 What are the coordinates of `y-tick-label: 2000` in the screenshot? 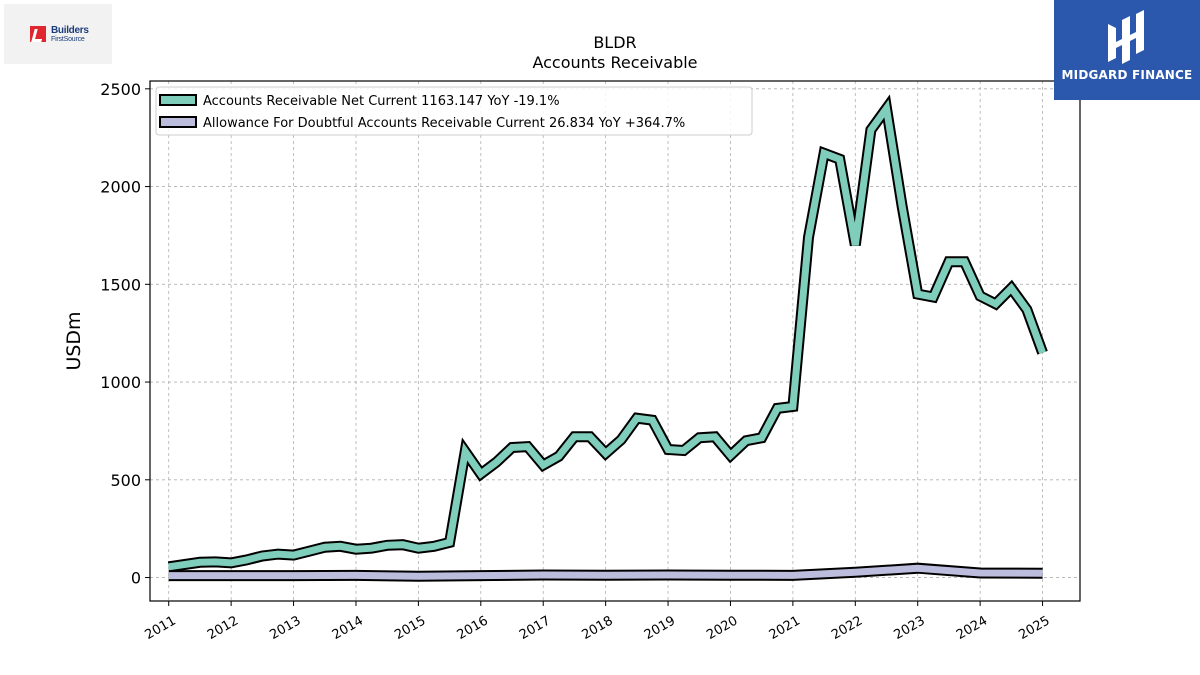 It's located at (120, 187).